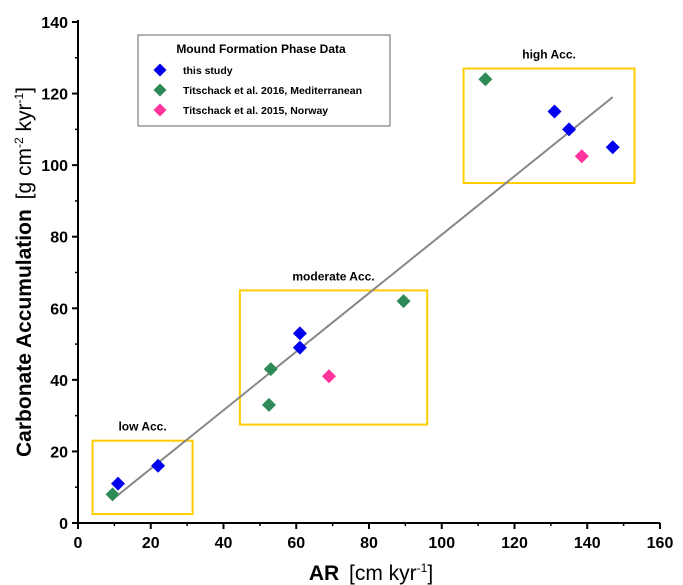 This screenshot has width=683, height=585. I want to click on y-tick-label-140: 140, so click(54, 23).